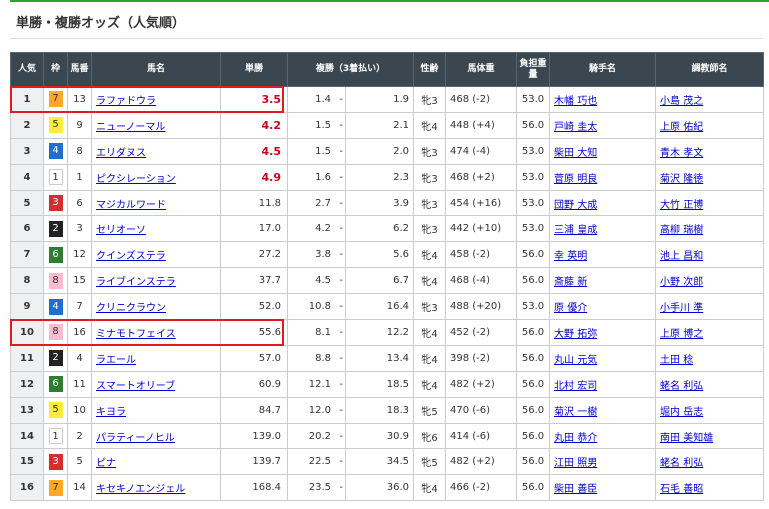 This screenshot has width=769, height=509. What do you see at coordinates (677, 360) in the screenshot?
I see `trainer-link: 土田 稔` at bounding box center [677, 360].